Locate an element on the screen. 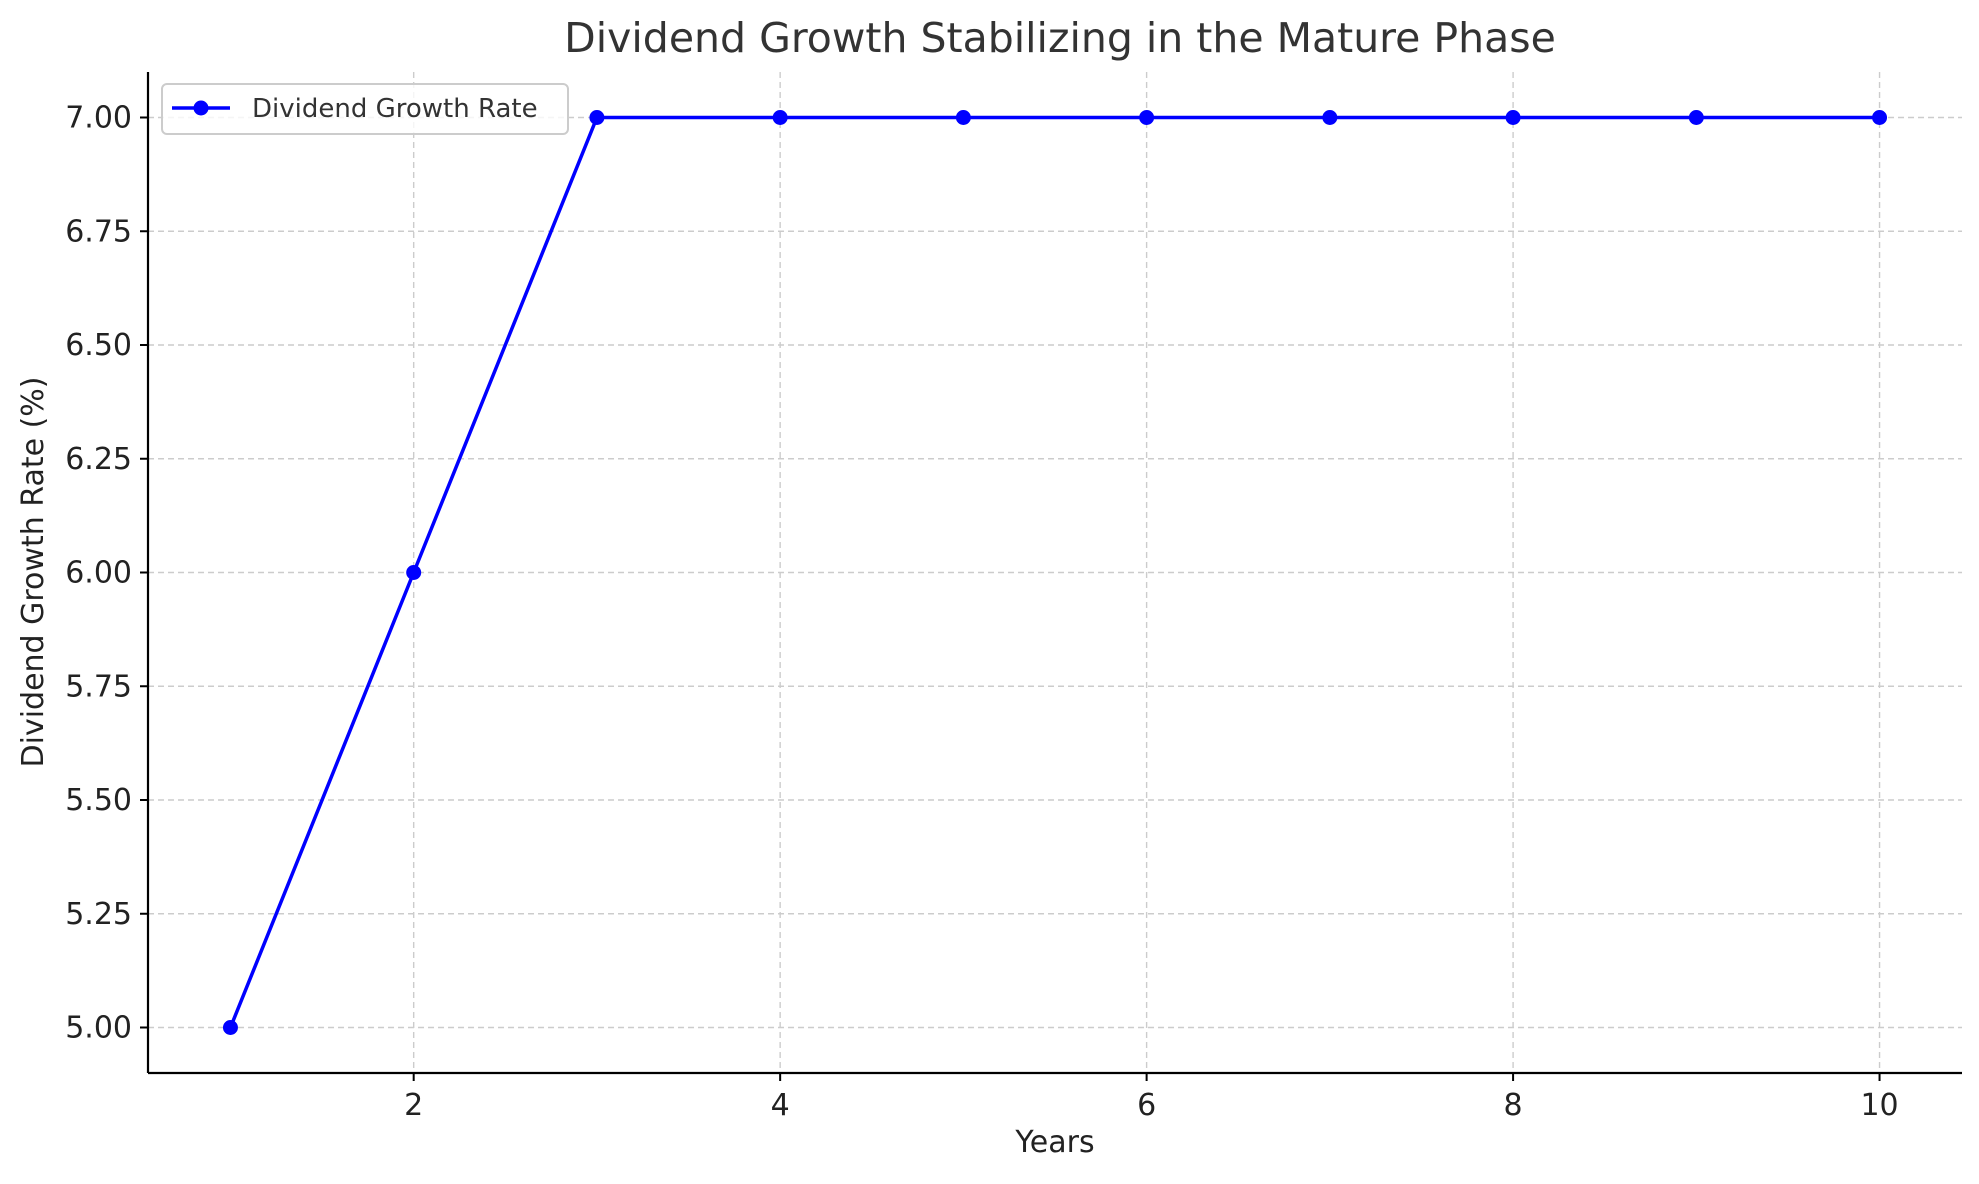 The width and height of the screenshot is (1979, 1184). legend-label: Dividend Growth Rate is located at coordinates (395, 109).